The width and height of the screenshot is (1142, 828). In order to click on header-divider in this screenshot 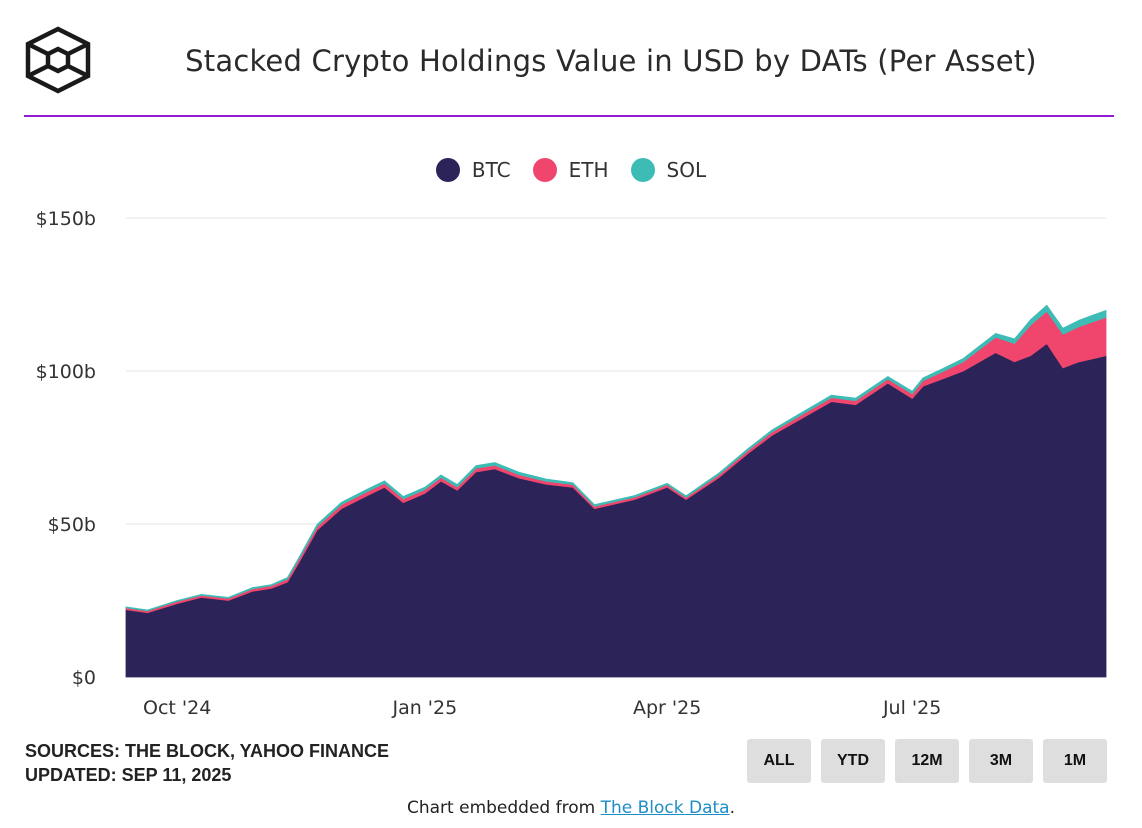, I will do `click(569, 116)`.